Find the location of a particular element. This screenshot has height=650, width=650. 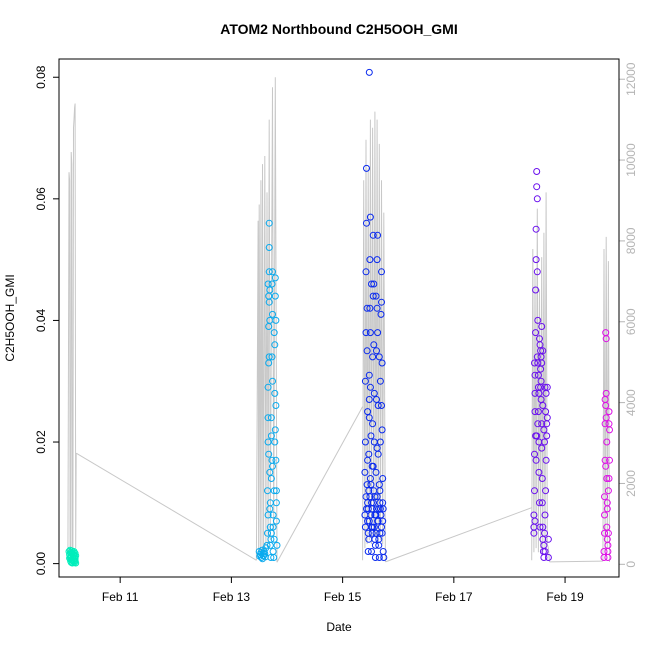

y-tick-label: 0.02 is located at coordinates (41, 442).